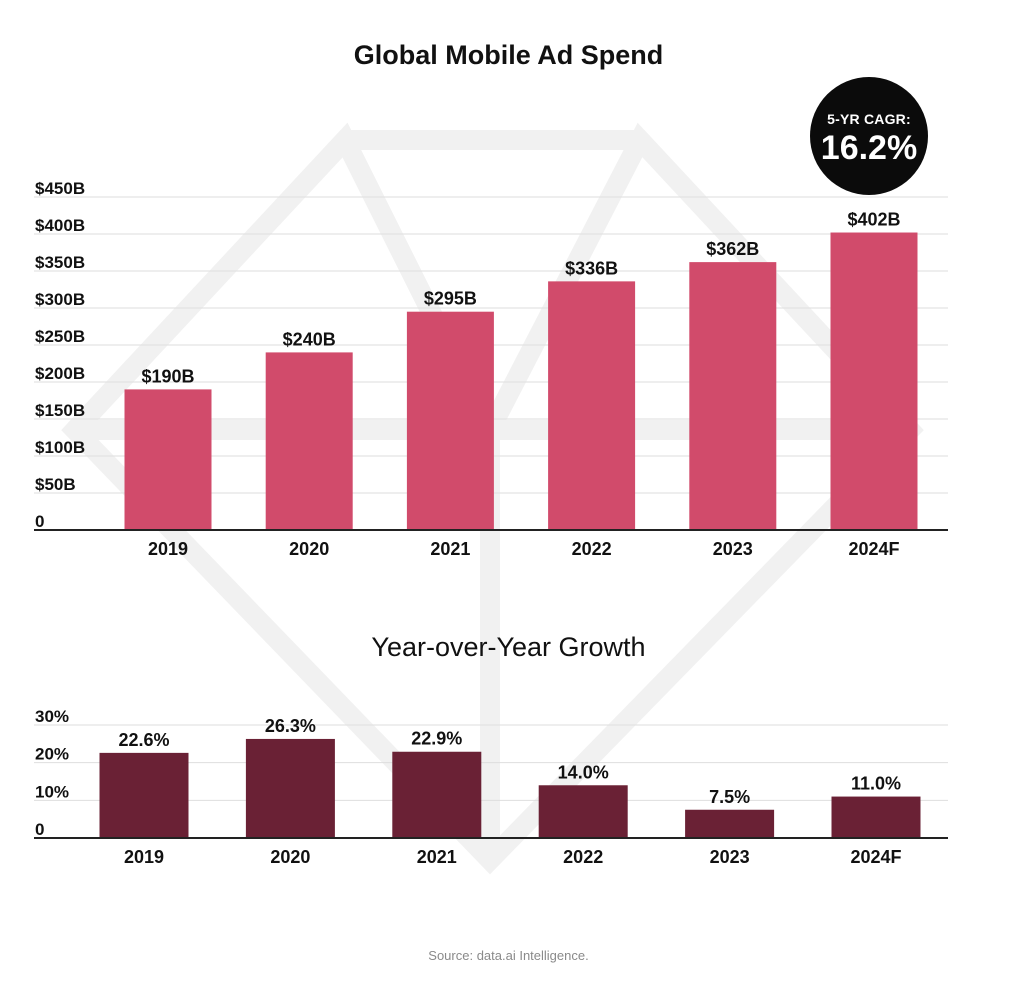  Describe the element at coordinates (583, 772) in the screenshot. I see `data-label: 14.0%` at that location.